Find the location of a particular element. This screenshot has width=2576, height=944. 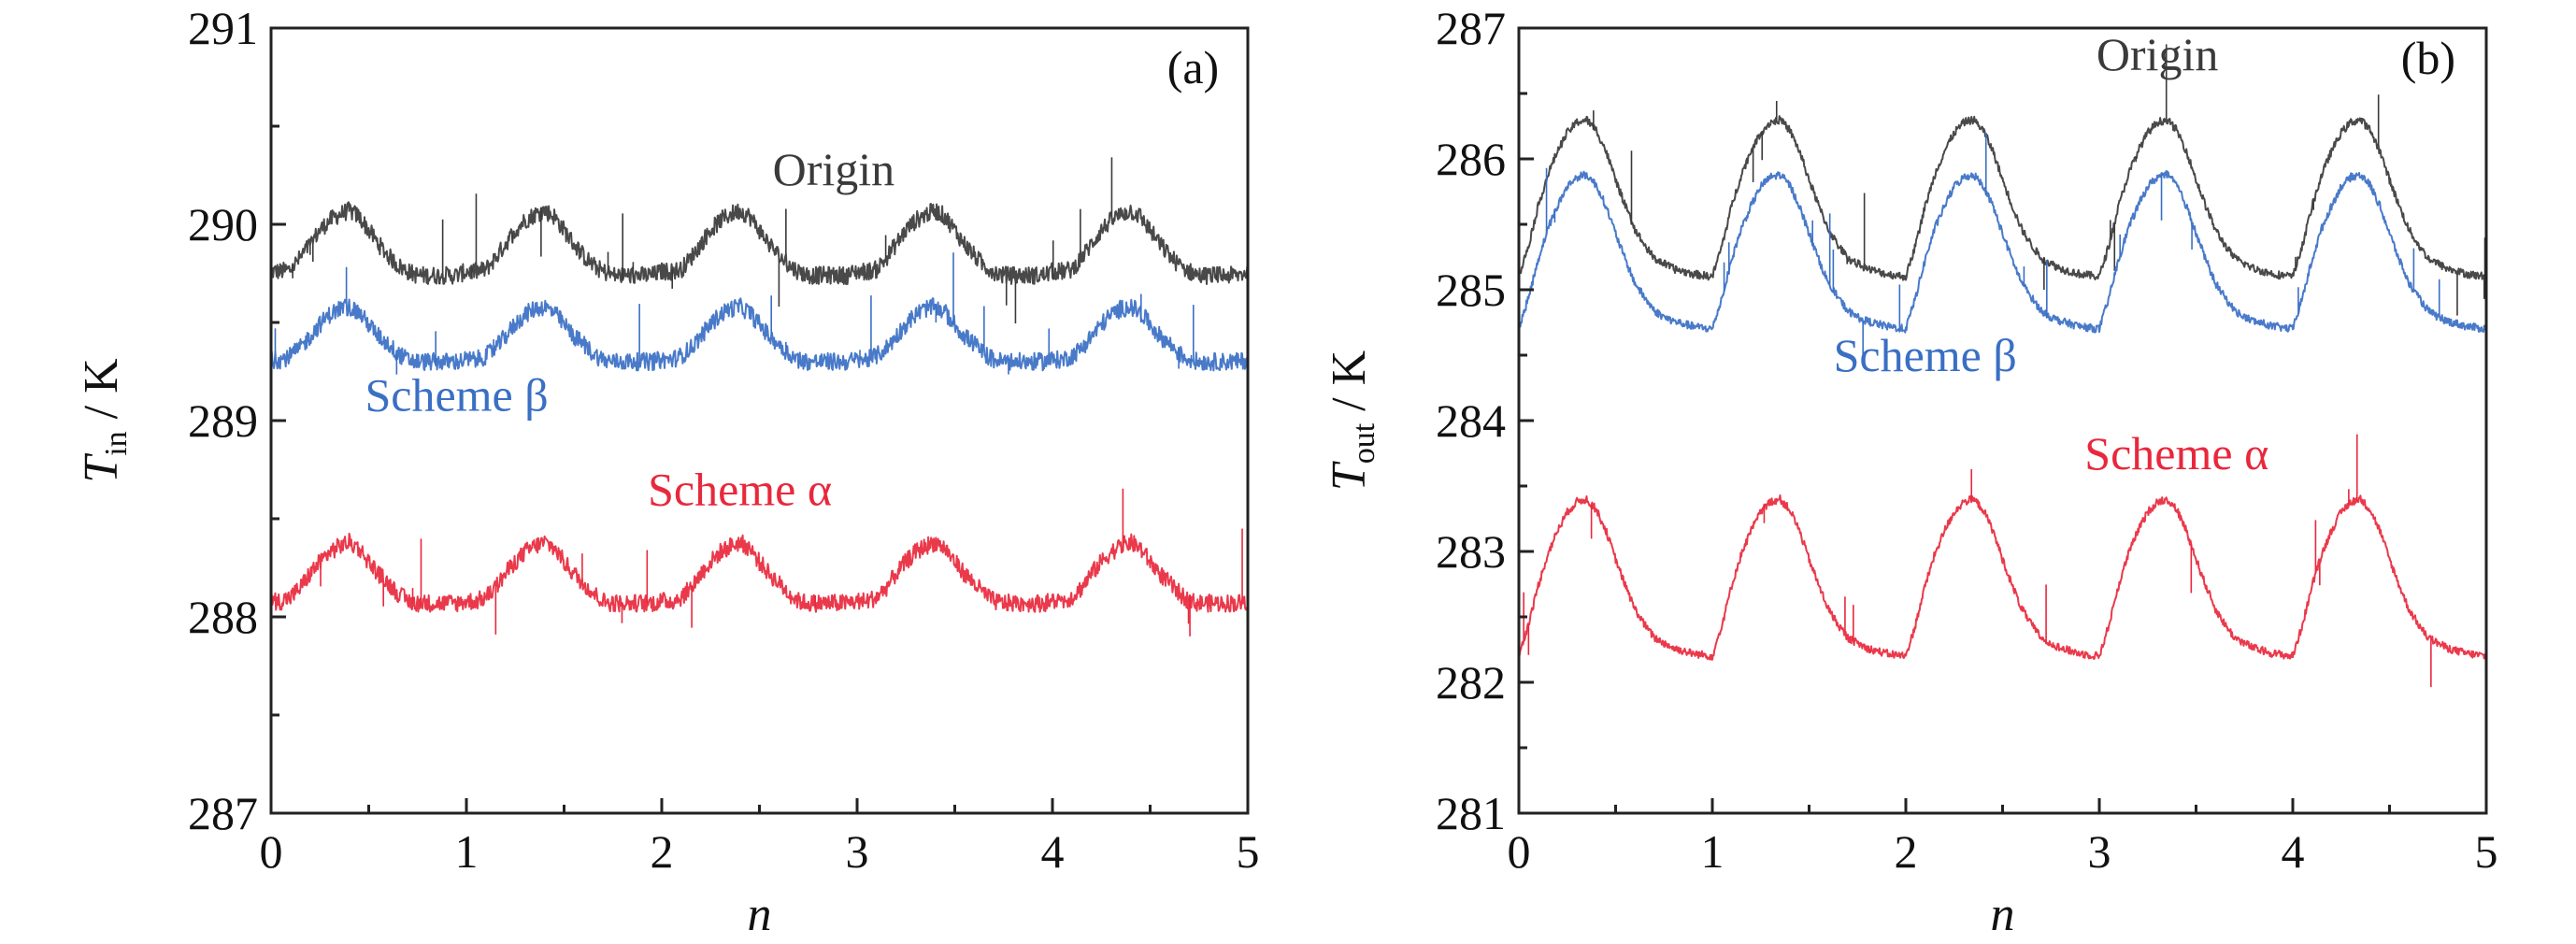

panel-label: (a) is located at coordinates (1193, 67).